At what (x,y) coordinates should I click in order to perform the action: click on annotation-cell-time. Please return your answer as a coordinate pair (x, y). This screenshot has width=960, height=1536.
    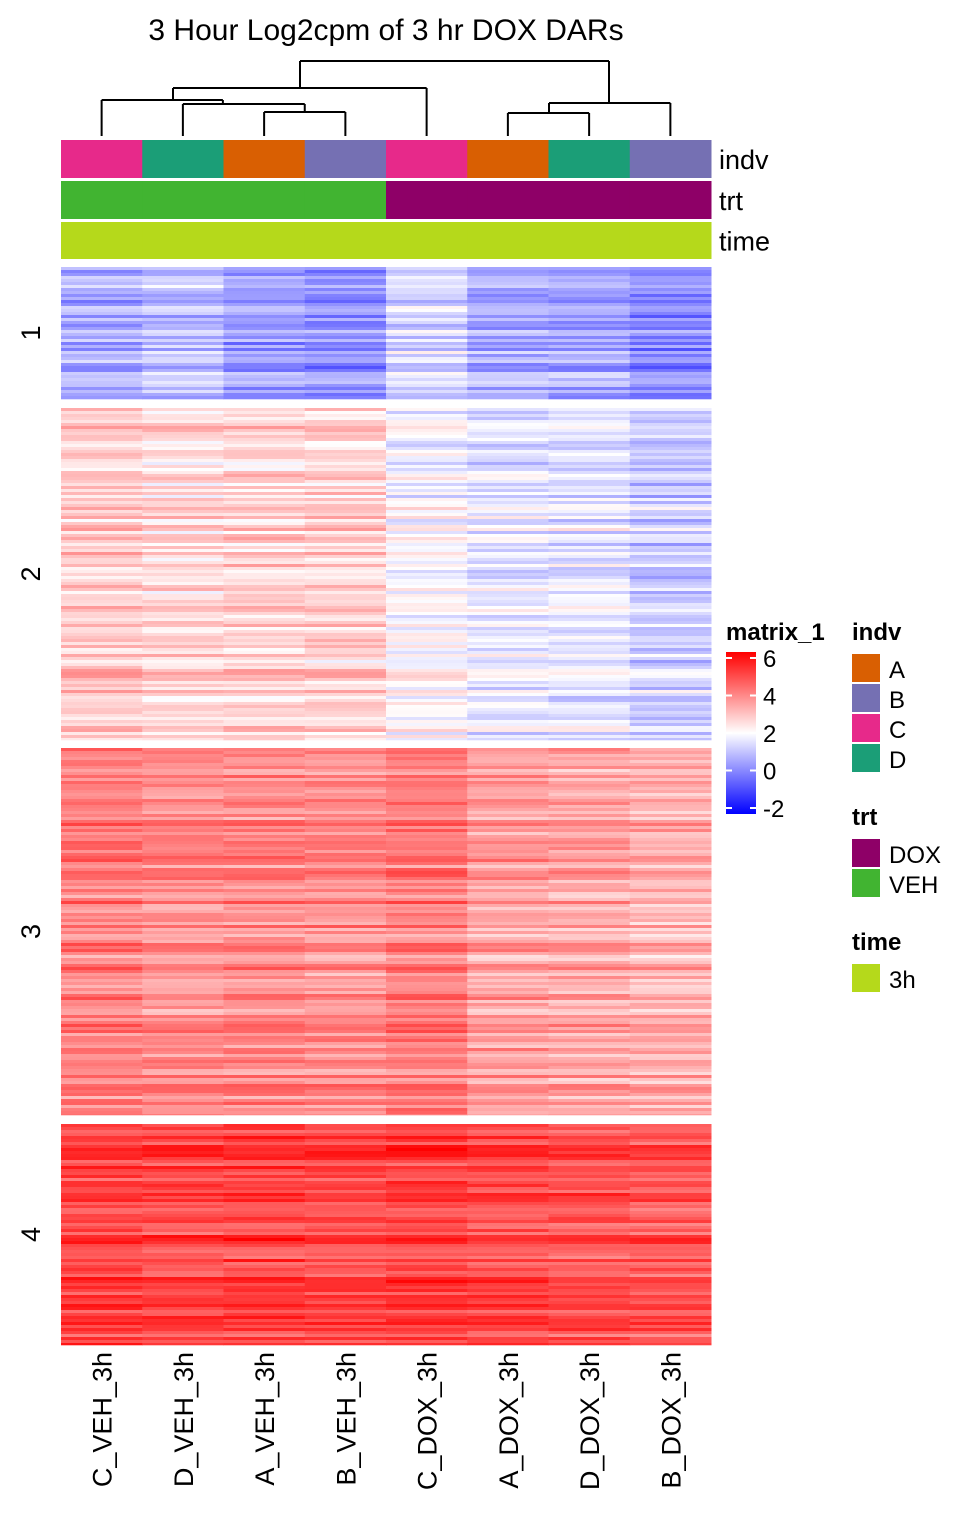
    Looking at the image, I should click on (102, 240).